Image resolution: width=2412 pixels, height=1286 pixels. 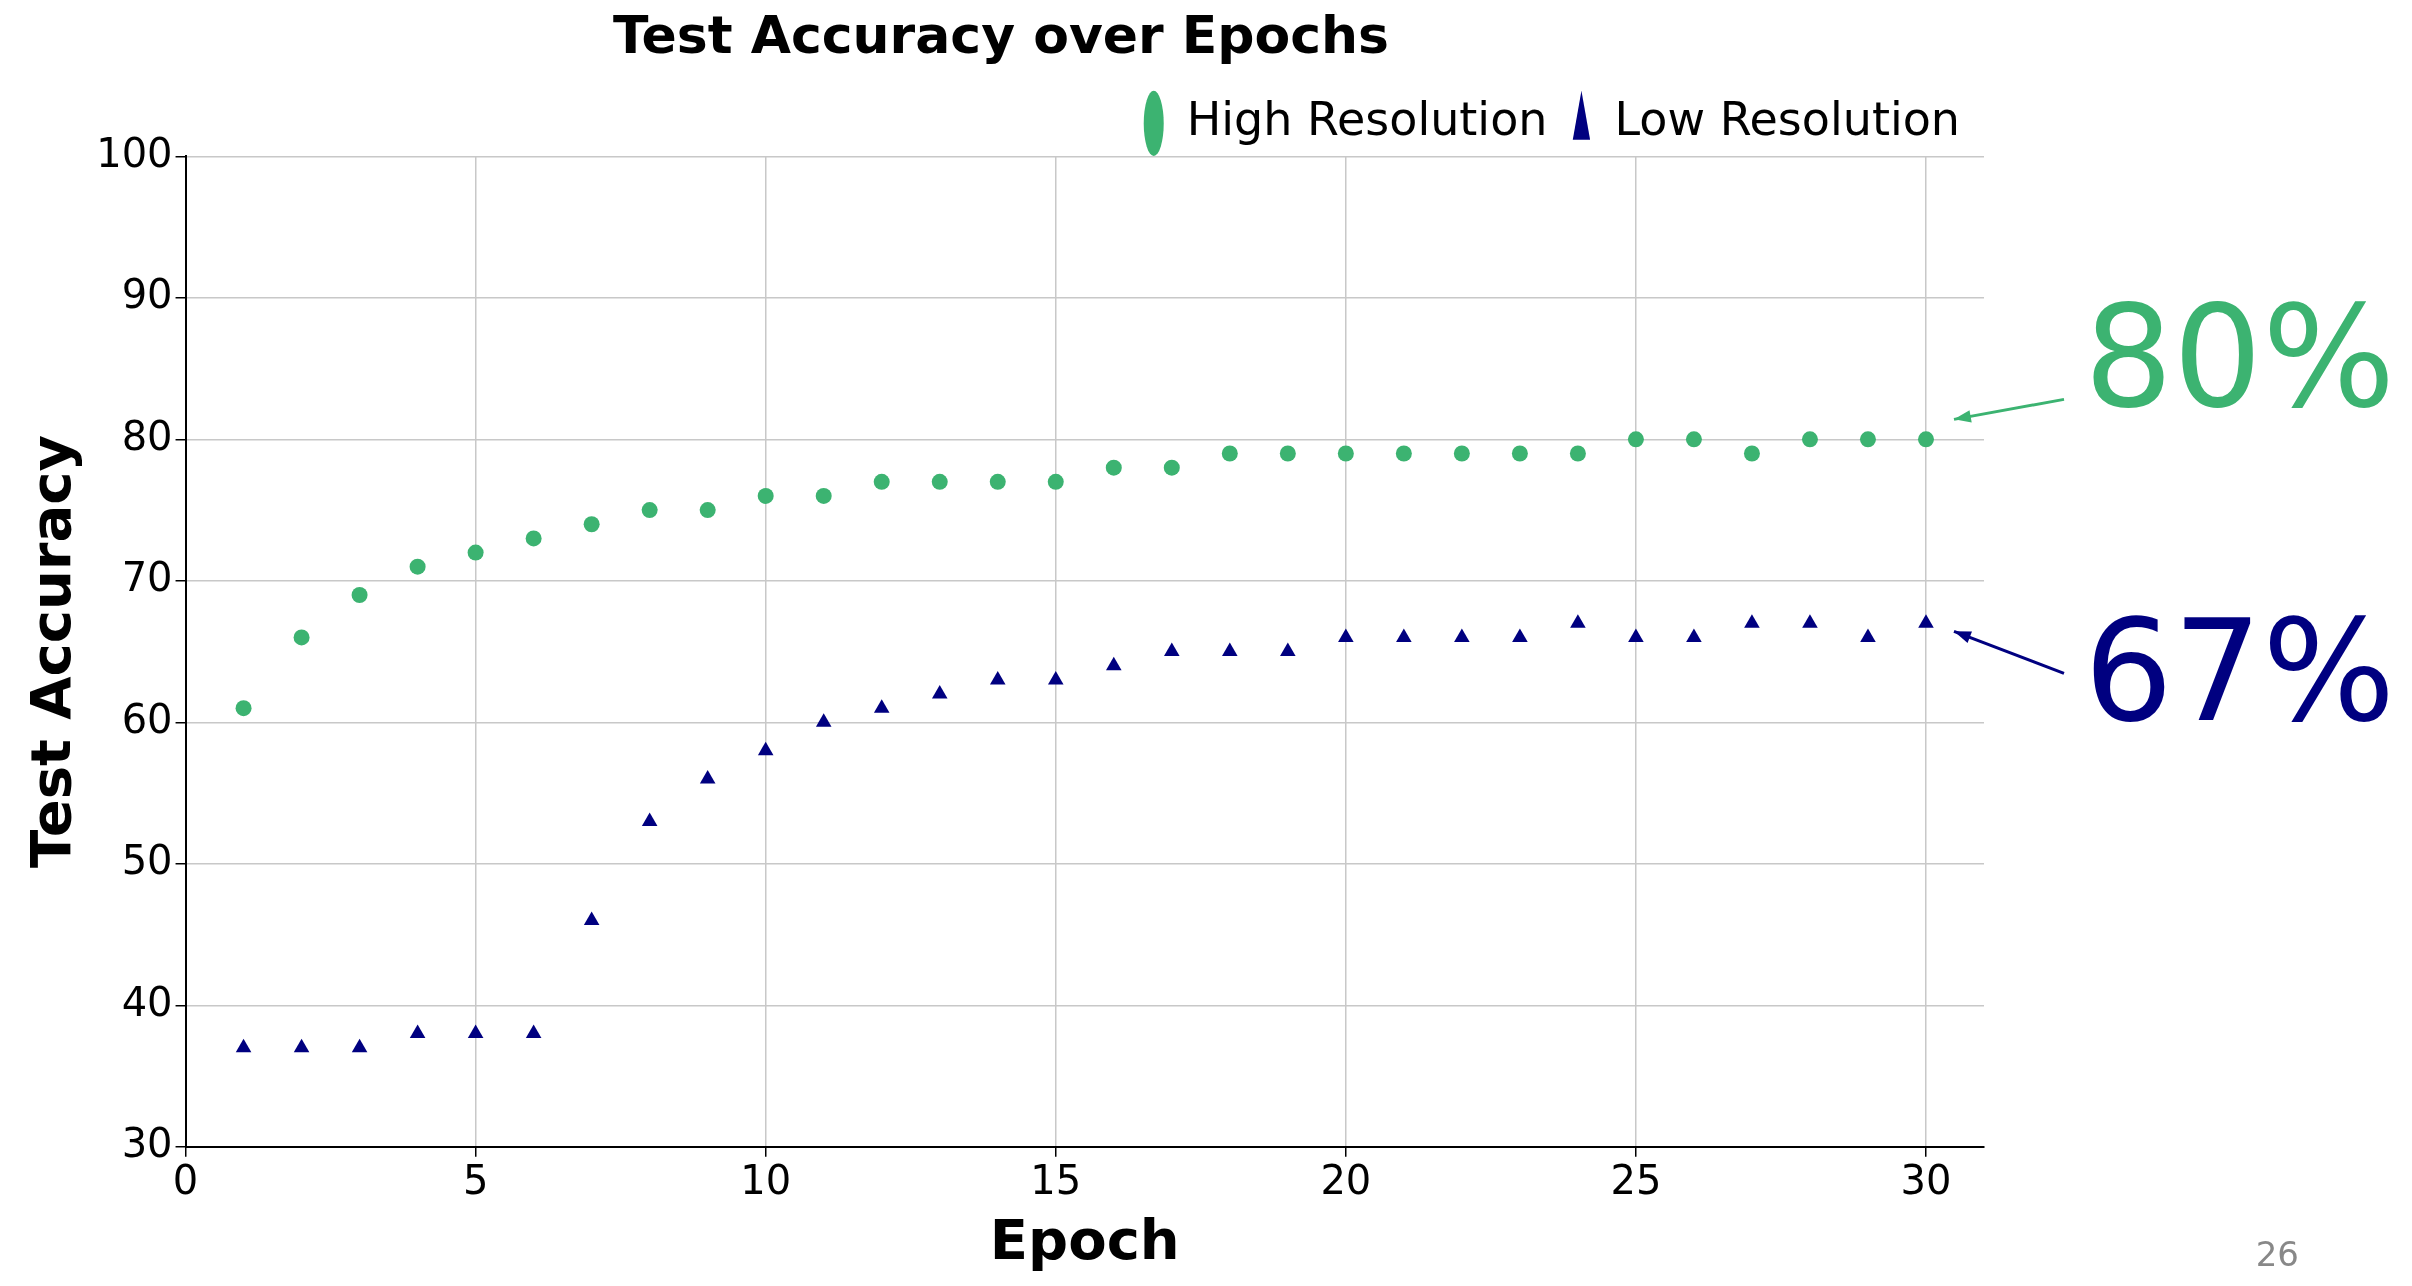 I want to click on x-axis-title: Epoch, so click(x=1084, y=1239).